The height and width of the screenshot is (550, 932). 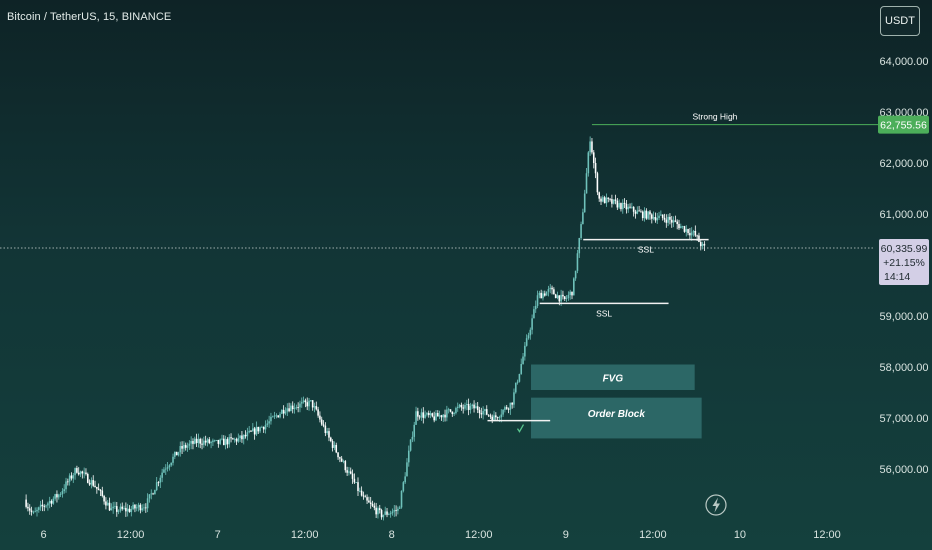 I want to click on order-block-label: Order Block, so click(x=617, y=414).